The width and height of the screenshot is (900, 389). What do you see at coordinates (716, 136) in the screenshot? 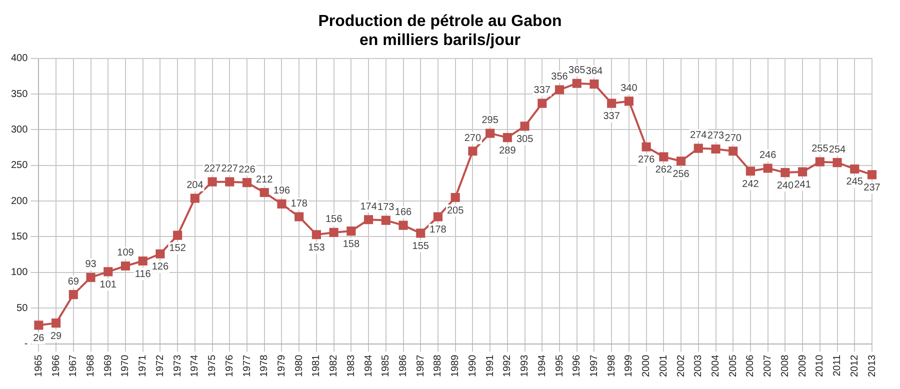
I see `data-label: 273` at bounding box center [716, 136].